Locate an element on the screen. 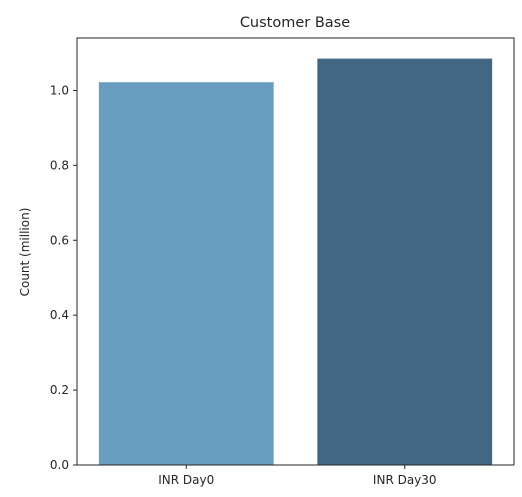 This screenshot has width=522, height=497. y-tick-label: 0.2 is located at coordinates (59, 390).